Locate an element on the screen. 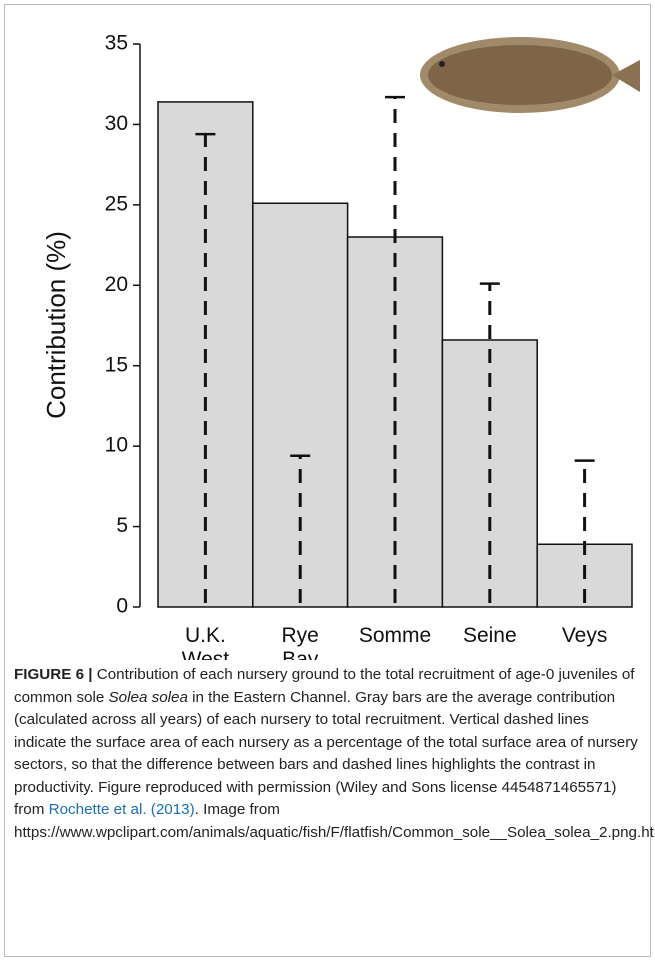  caption-species: Solea solea is located at coordinates (148, 697).